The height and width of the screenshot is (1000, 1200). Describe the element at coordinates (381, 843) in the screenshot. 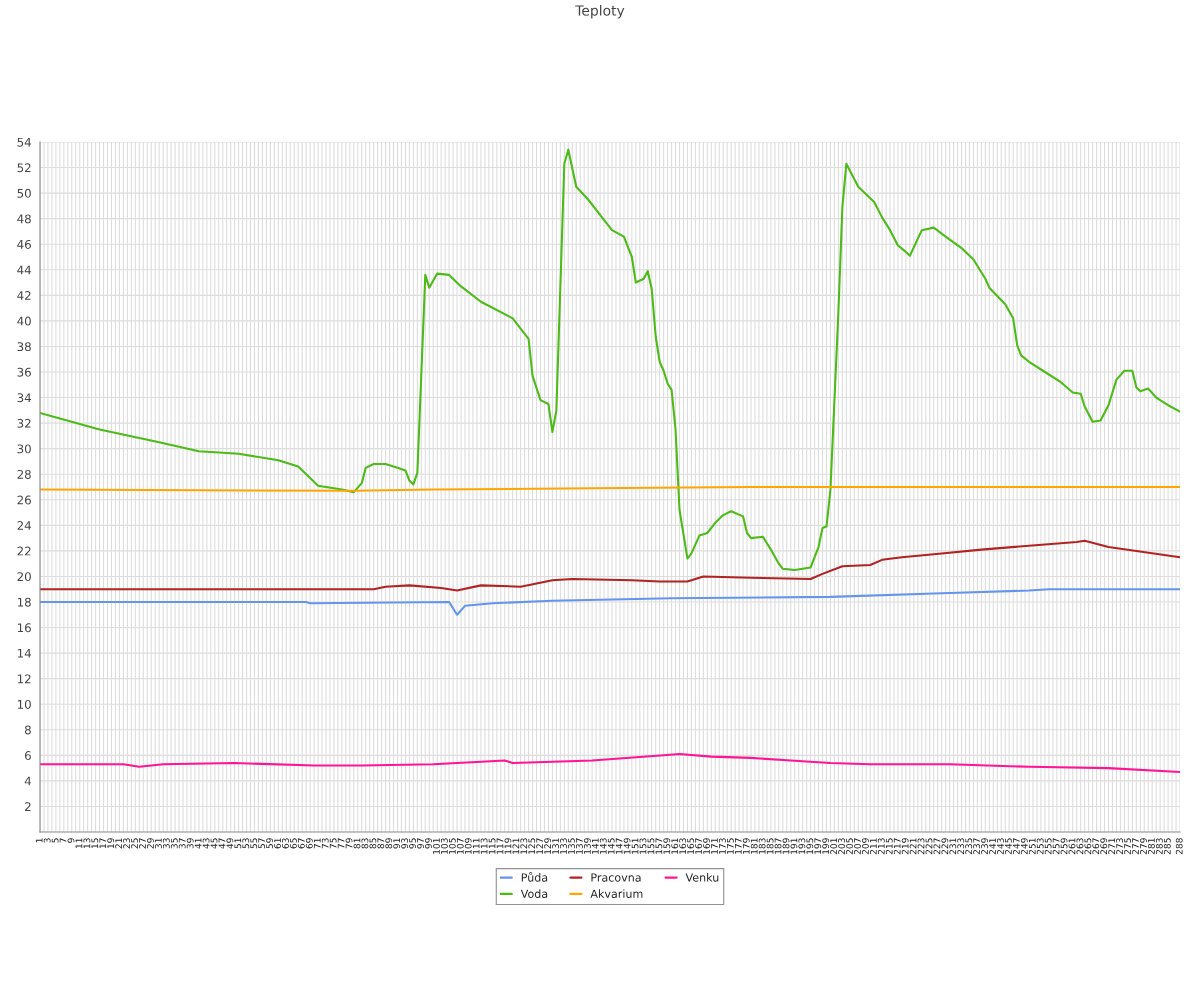

I see `x-tick-label: 87` at that location.